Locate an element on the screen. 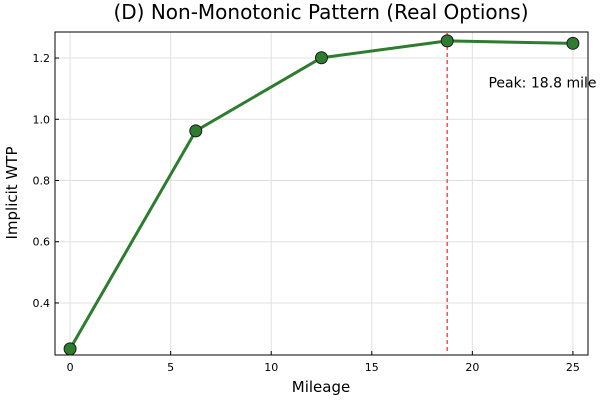  x-tick-label: 0 is located at coordinates (70, 367).